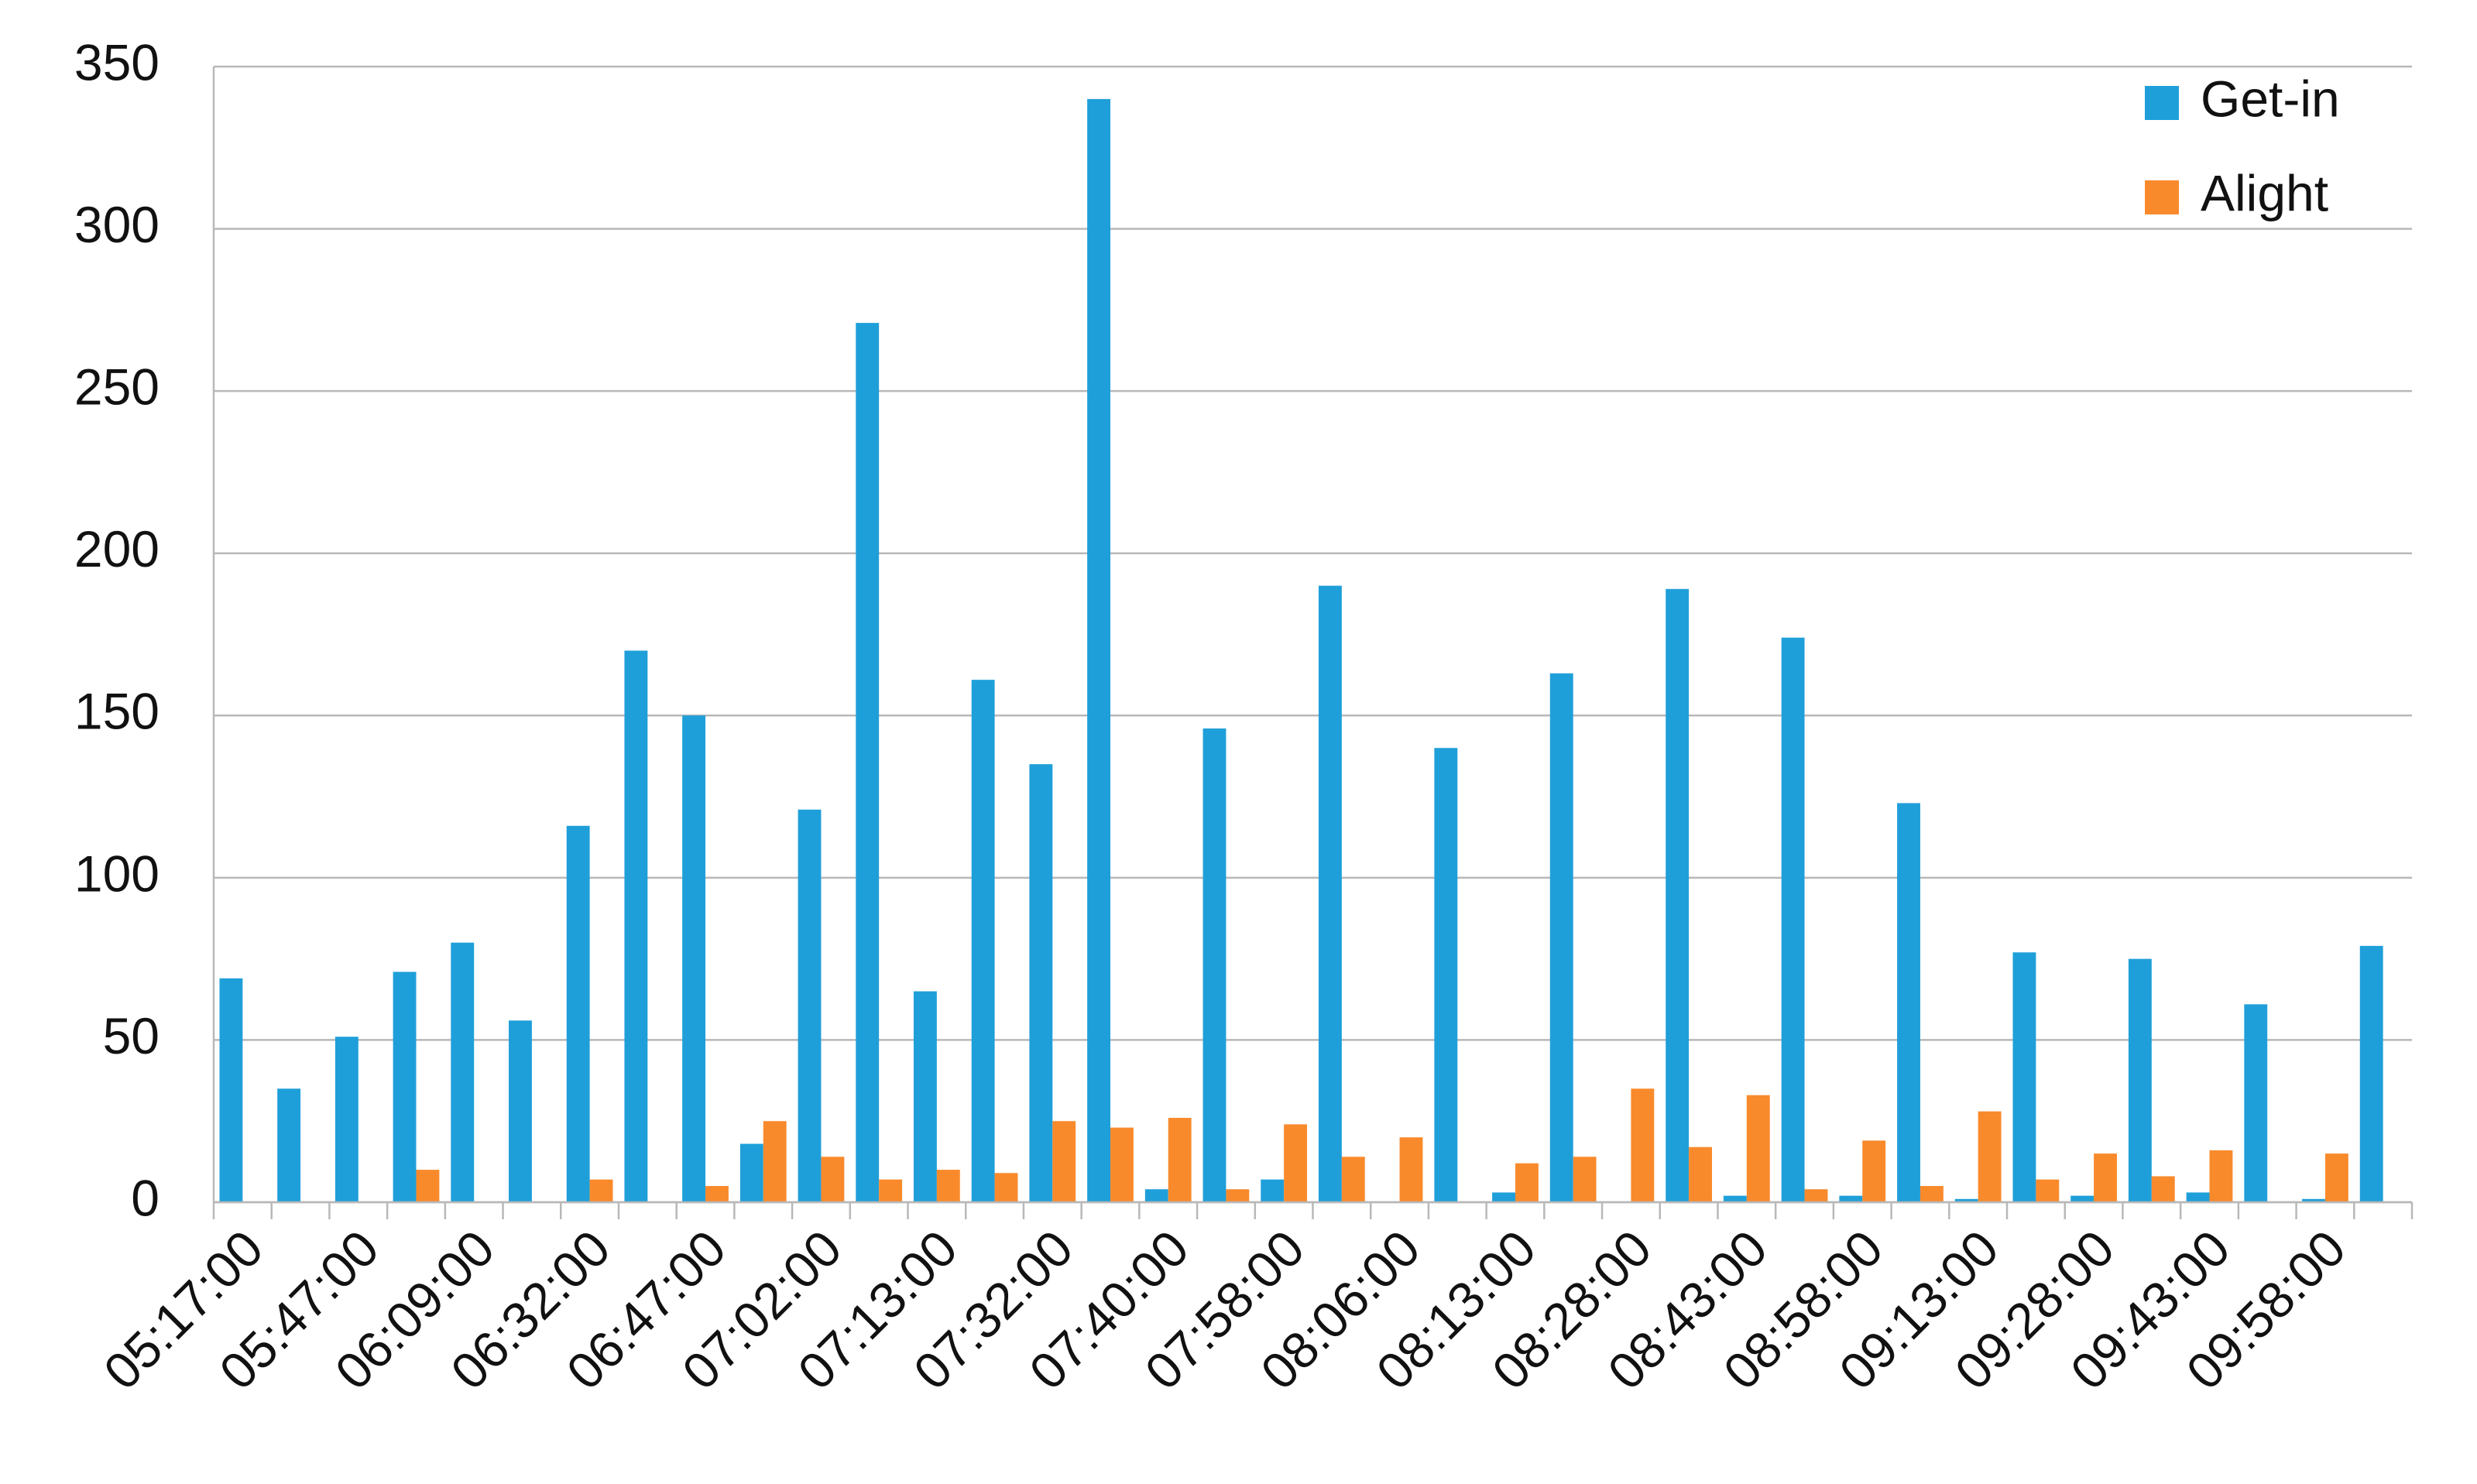  I want to click on y-tick-label: 350, so click(117, 62).